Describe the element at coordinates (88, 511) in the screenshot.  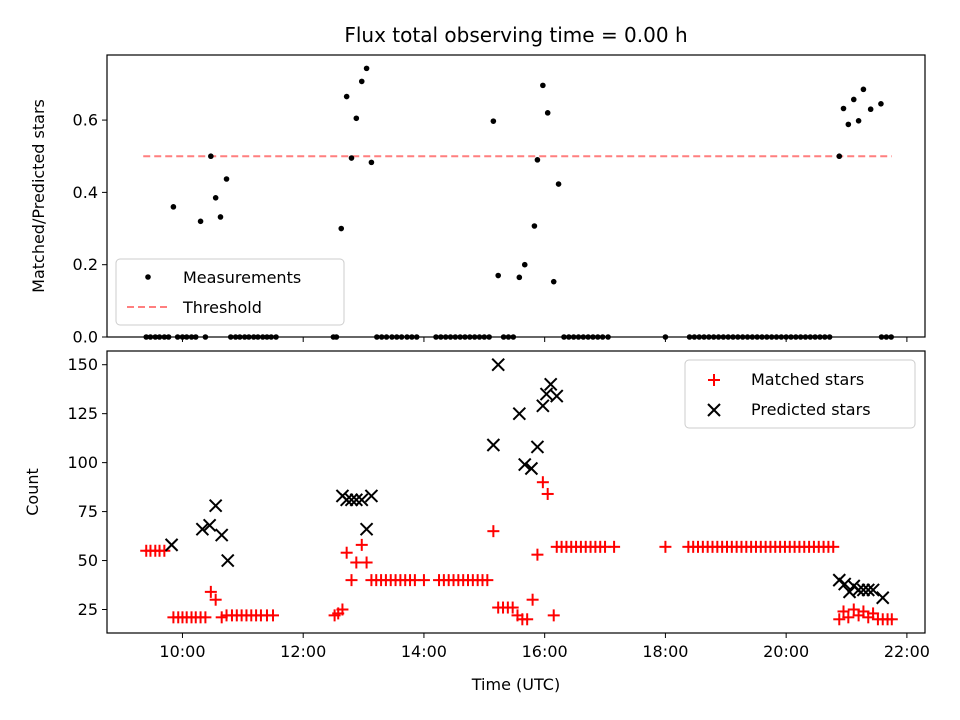
I see `bottom-ytick-label: 75` at that location.